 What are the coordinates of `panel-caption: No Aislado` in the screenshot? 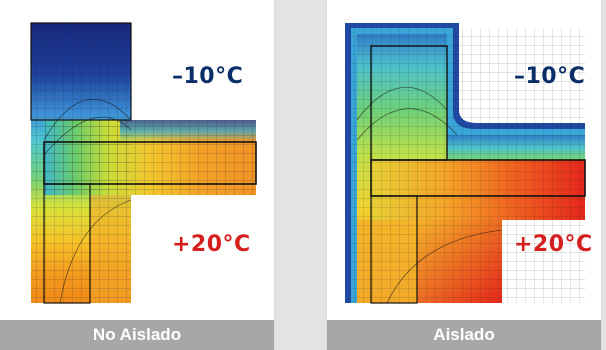 It's located at (137, 335).